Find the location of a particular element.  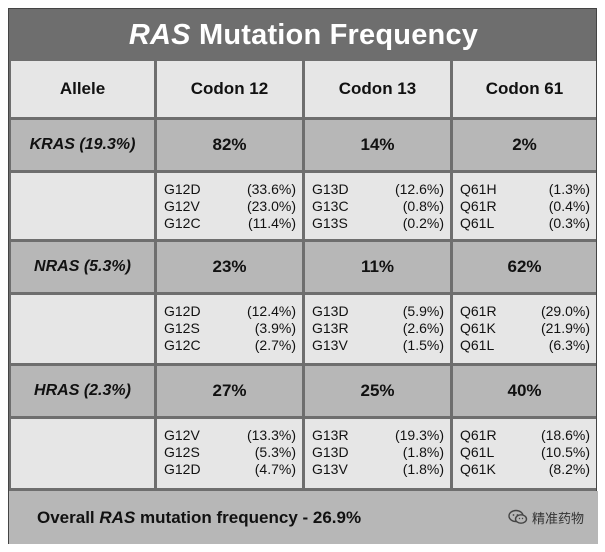

mutation-row: G12S (5.3%) is located at coordinates (230, 452).